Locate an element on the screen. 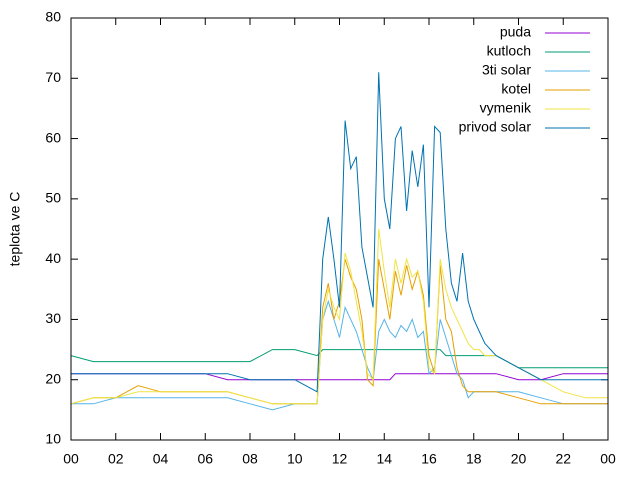 The image size is (640, 480). y-tick-label: 40 is located at coordinates (53, 258).